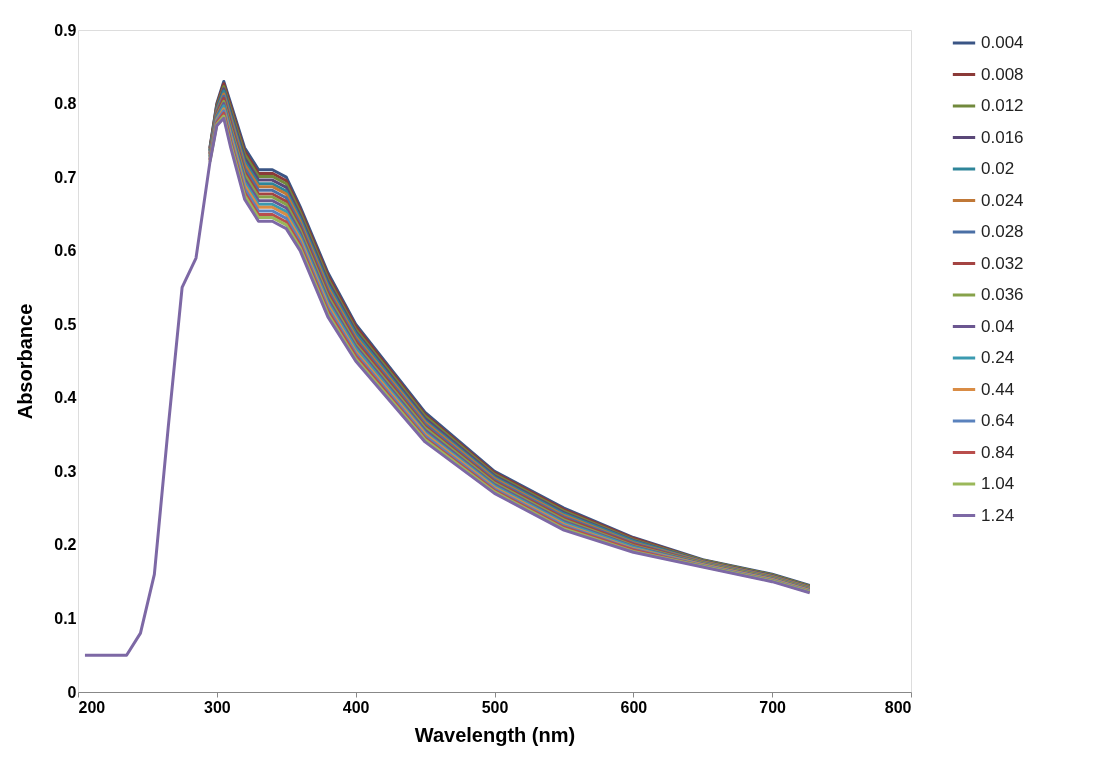 Image resolution: width=1114 pixels, height=778 pixels. What do you see at coordinates (1002, 200) in the screenshot?
I see `legend-label: 0.024` at bounding box center [1002, 200].